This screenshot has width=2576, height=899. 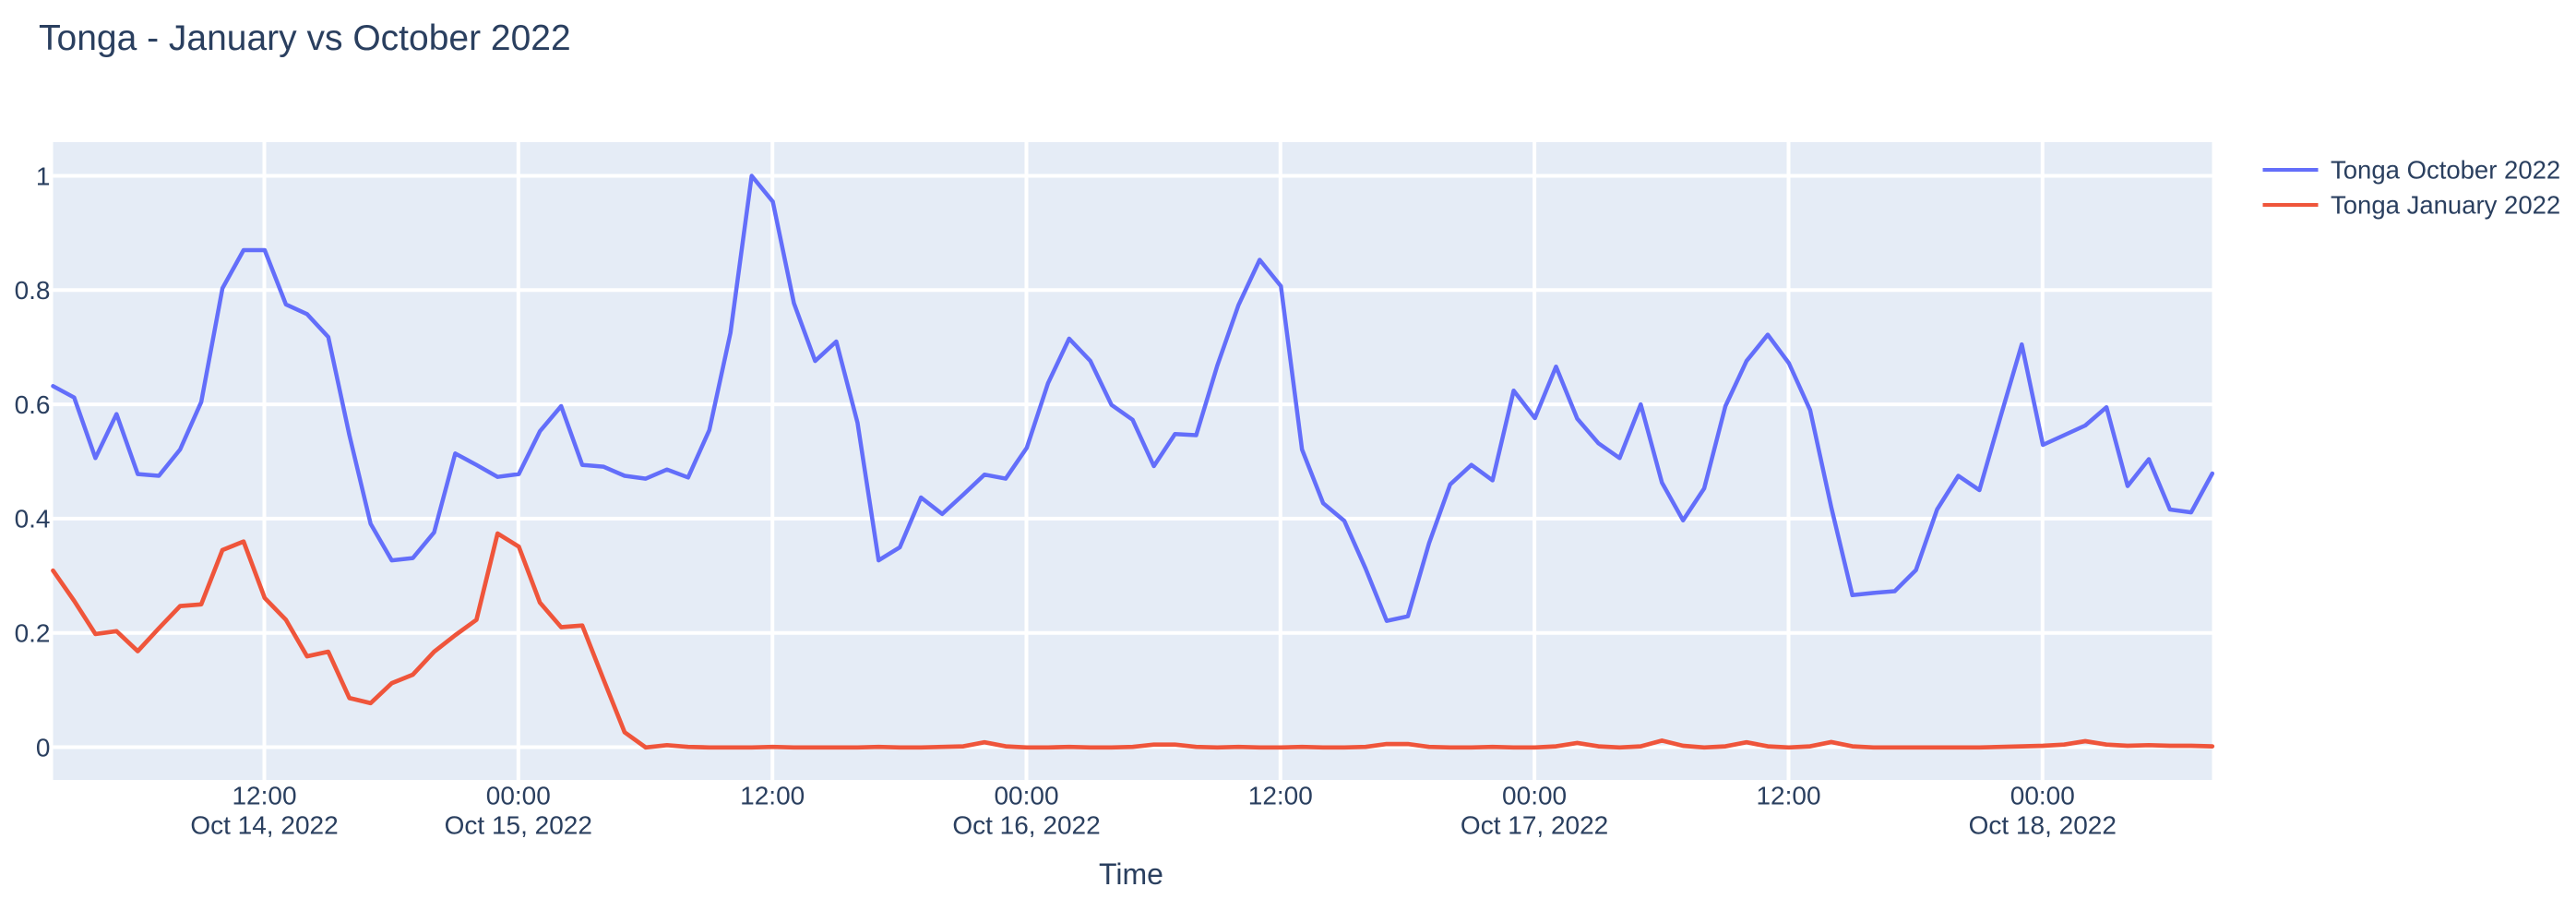 What do you see at coordinates (264, 826) in the screenshot?
I see `svg-text: Oct 14, 2022` at bounding box center [264, 826].